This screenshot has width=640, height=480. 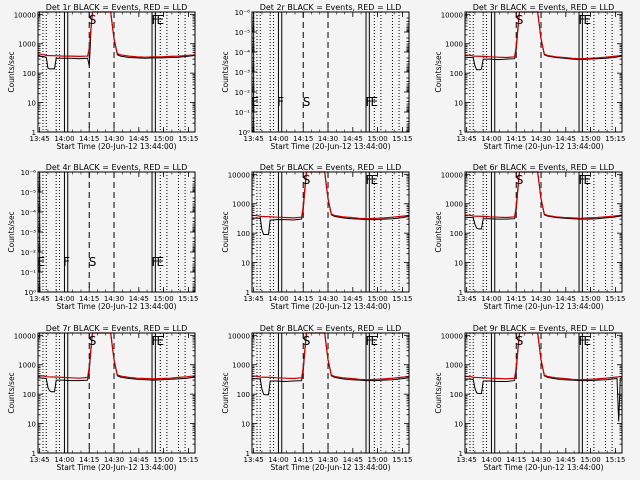 What do you see at coordinates (89, 460) in the screenshot?
I see `x-tick-label: 14:15` at bounding box center [89, 460].